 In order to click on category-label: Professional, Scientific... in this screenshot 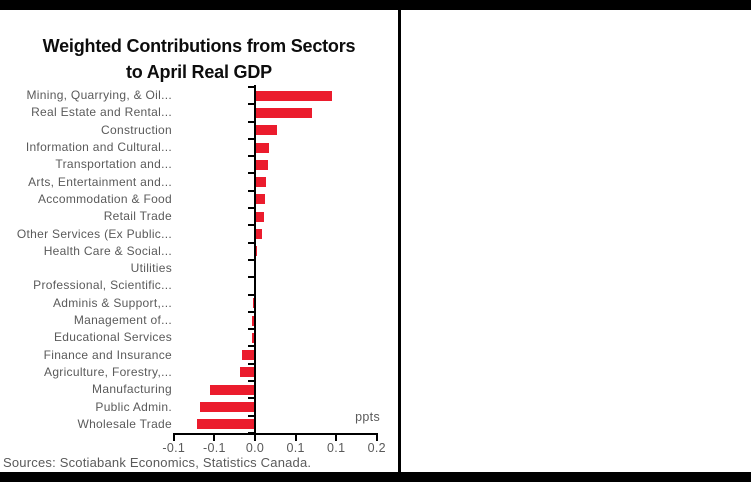, I will do `click(102, 285)`.